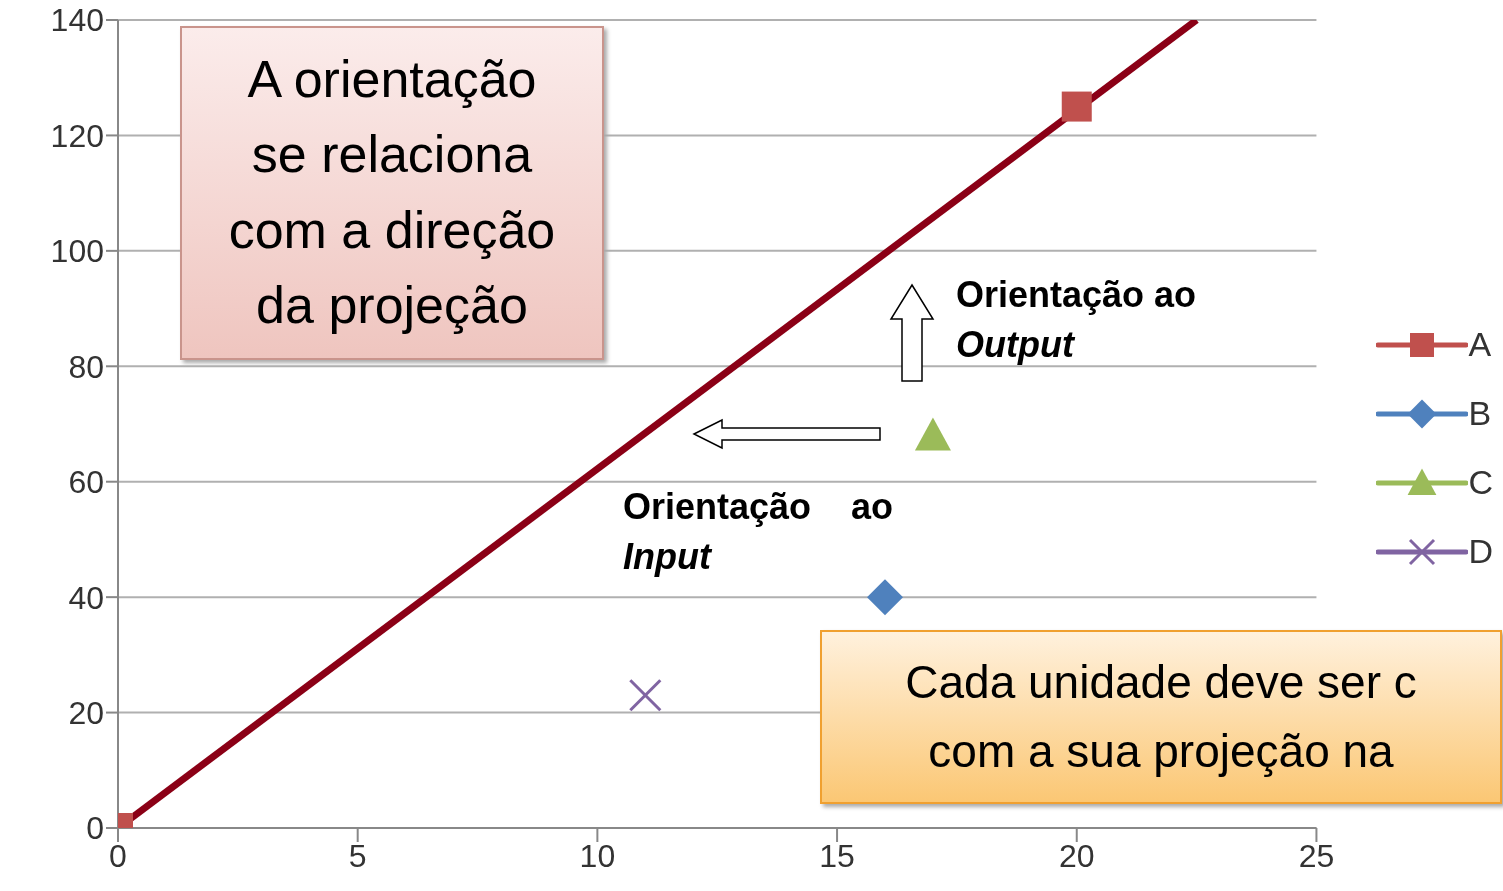 This screenshot has width=1503, height=891. What do you see at coordinates (597, 855) in the screenshot?
I see `x-tick-label: 10` at bounding box center [597, 855].